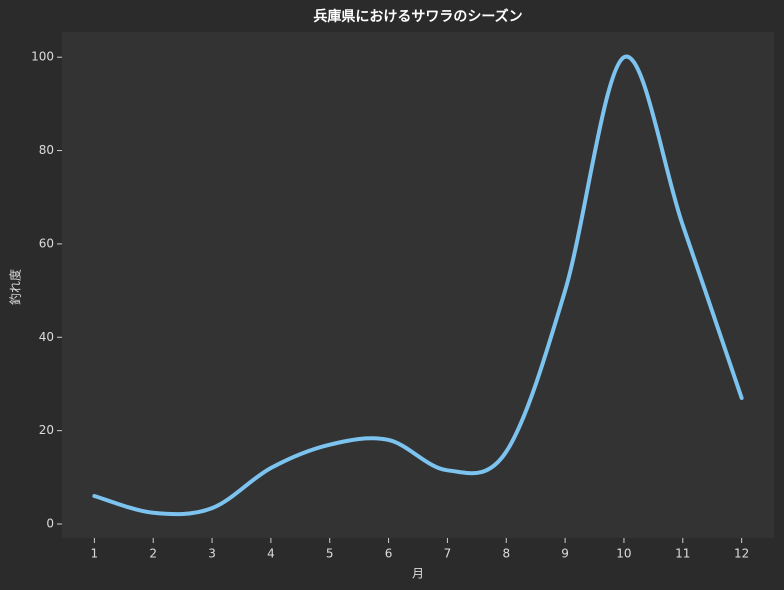 The width and height of the screenshot is (784, 590). What do you see at coordinates (50, 523) in the screenshot?
I see `y-tick-label: 0` at bounding box center [50, 523].